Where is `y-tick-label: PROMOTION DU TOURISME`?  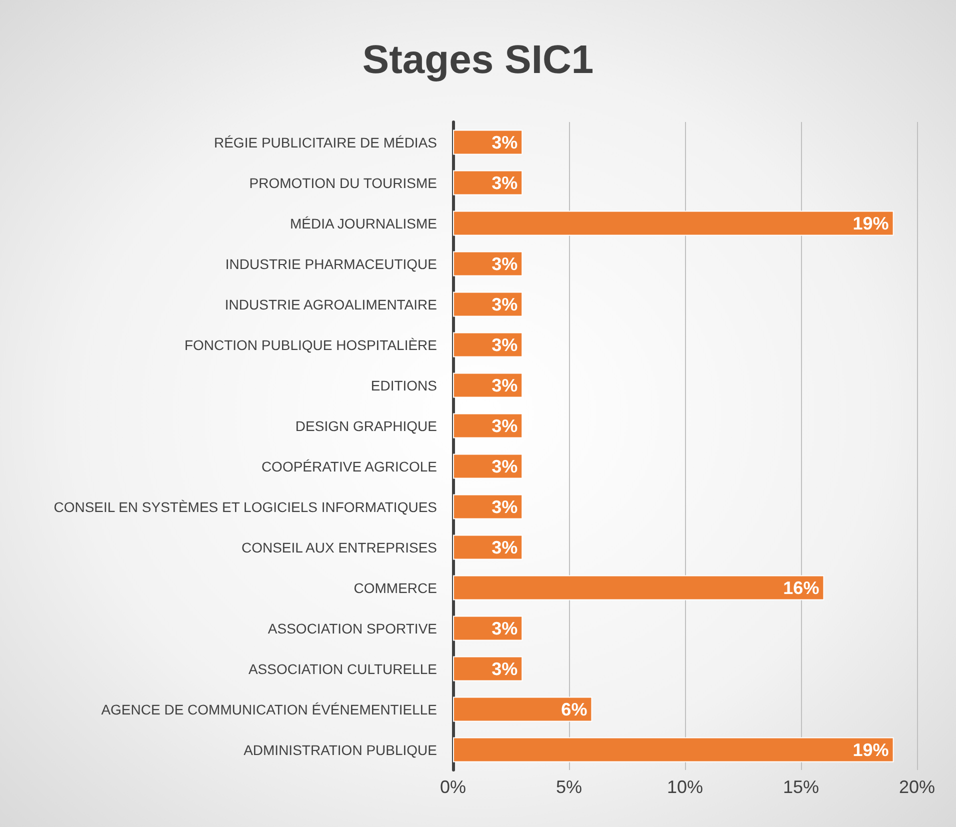 y-tick-label: PROMOTION DU TOURISME is located at coordinates (343, 182).